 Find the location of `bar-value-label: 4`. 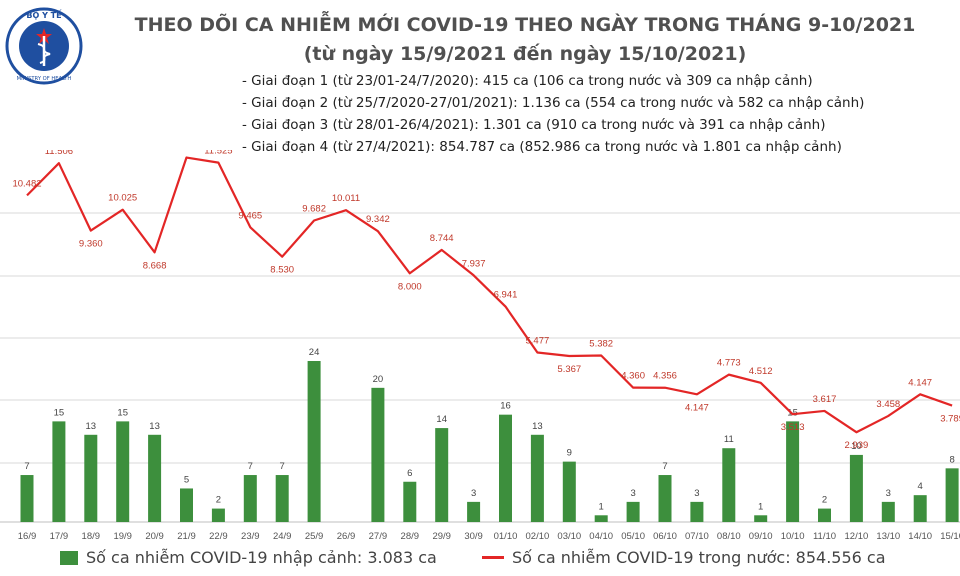

bar-value-label: 4 is located at coordinates (920, 486).